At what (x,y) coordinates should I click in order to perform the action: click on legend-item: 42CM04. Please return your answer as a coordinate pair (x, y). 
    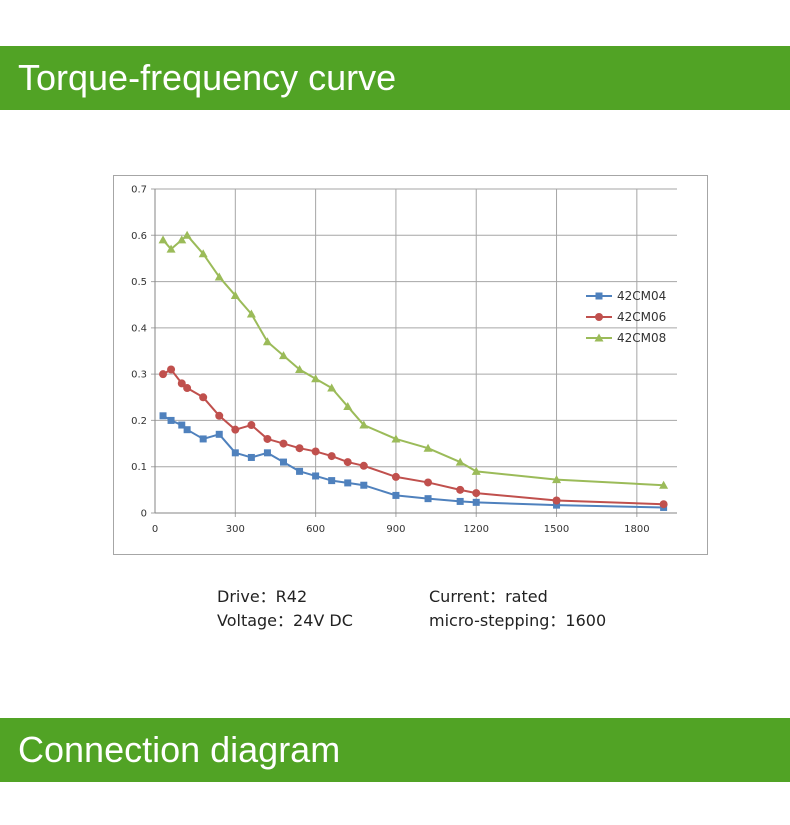
    Looking at the image, I should click on (626, 296).